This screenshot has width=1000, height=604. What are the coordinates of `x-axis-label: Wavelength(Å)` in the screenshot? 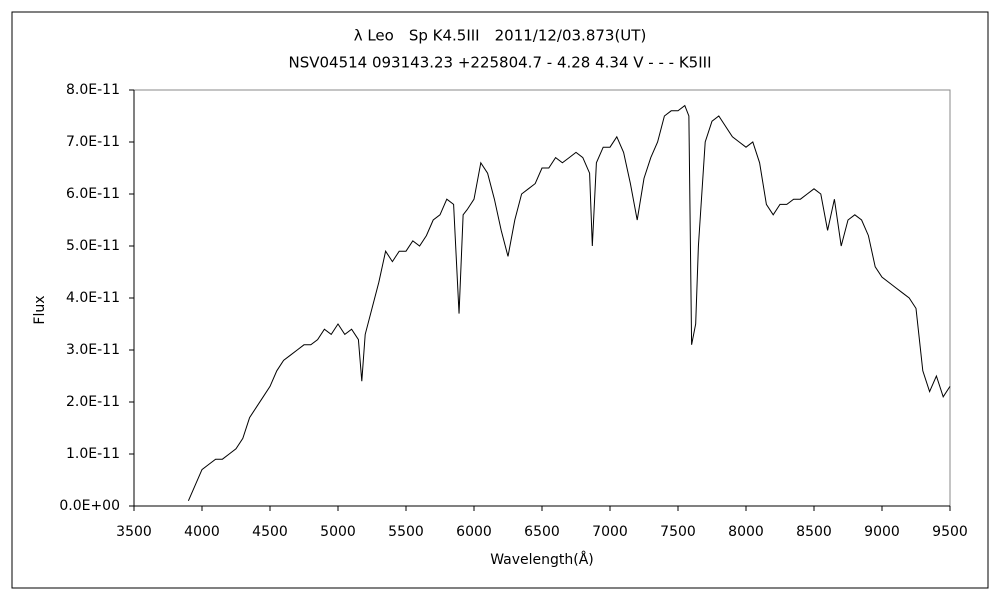 It's located at (542, 559).